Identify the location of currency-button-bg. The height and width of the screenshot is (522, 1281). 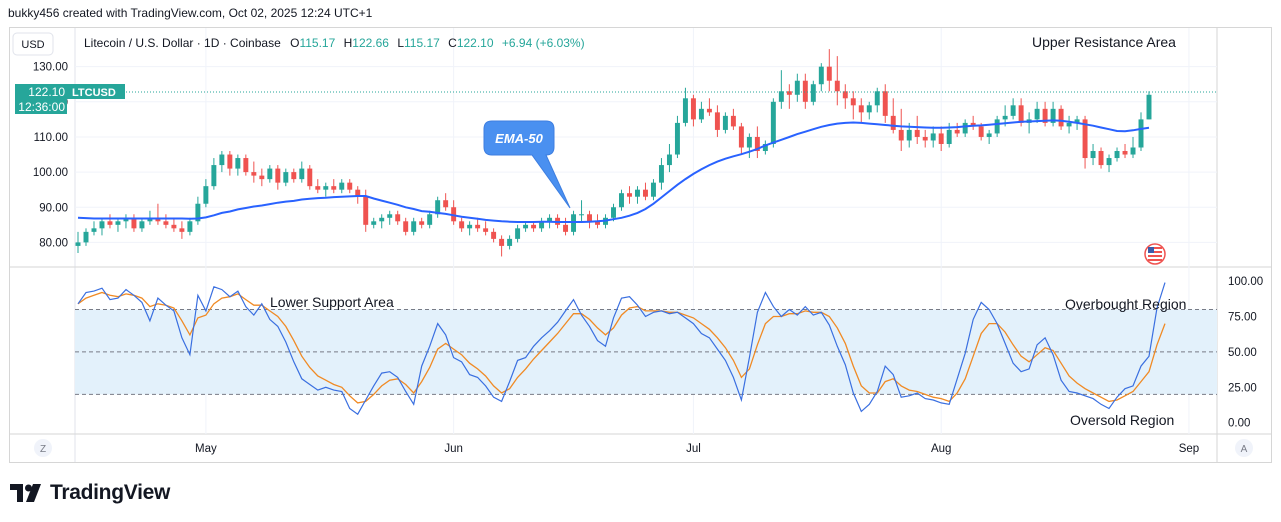
(33, 44).